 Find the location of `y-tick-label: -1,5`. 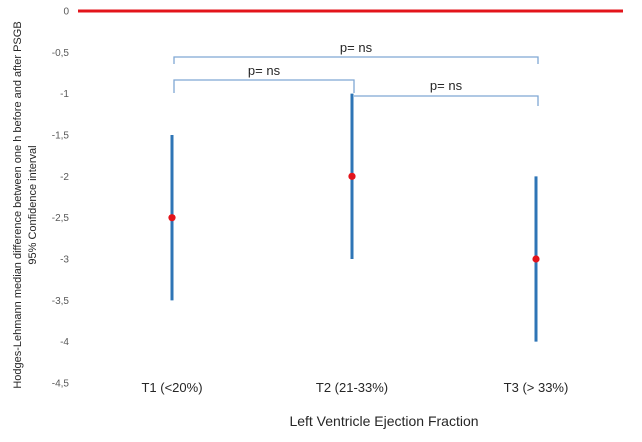

y-tick-label: -1,5 is located at coordinates (61, 136).